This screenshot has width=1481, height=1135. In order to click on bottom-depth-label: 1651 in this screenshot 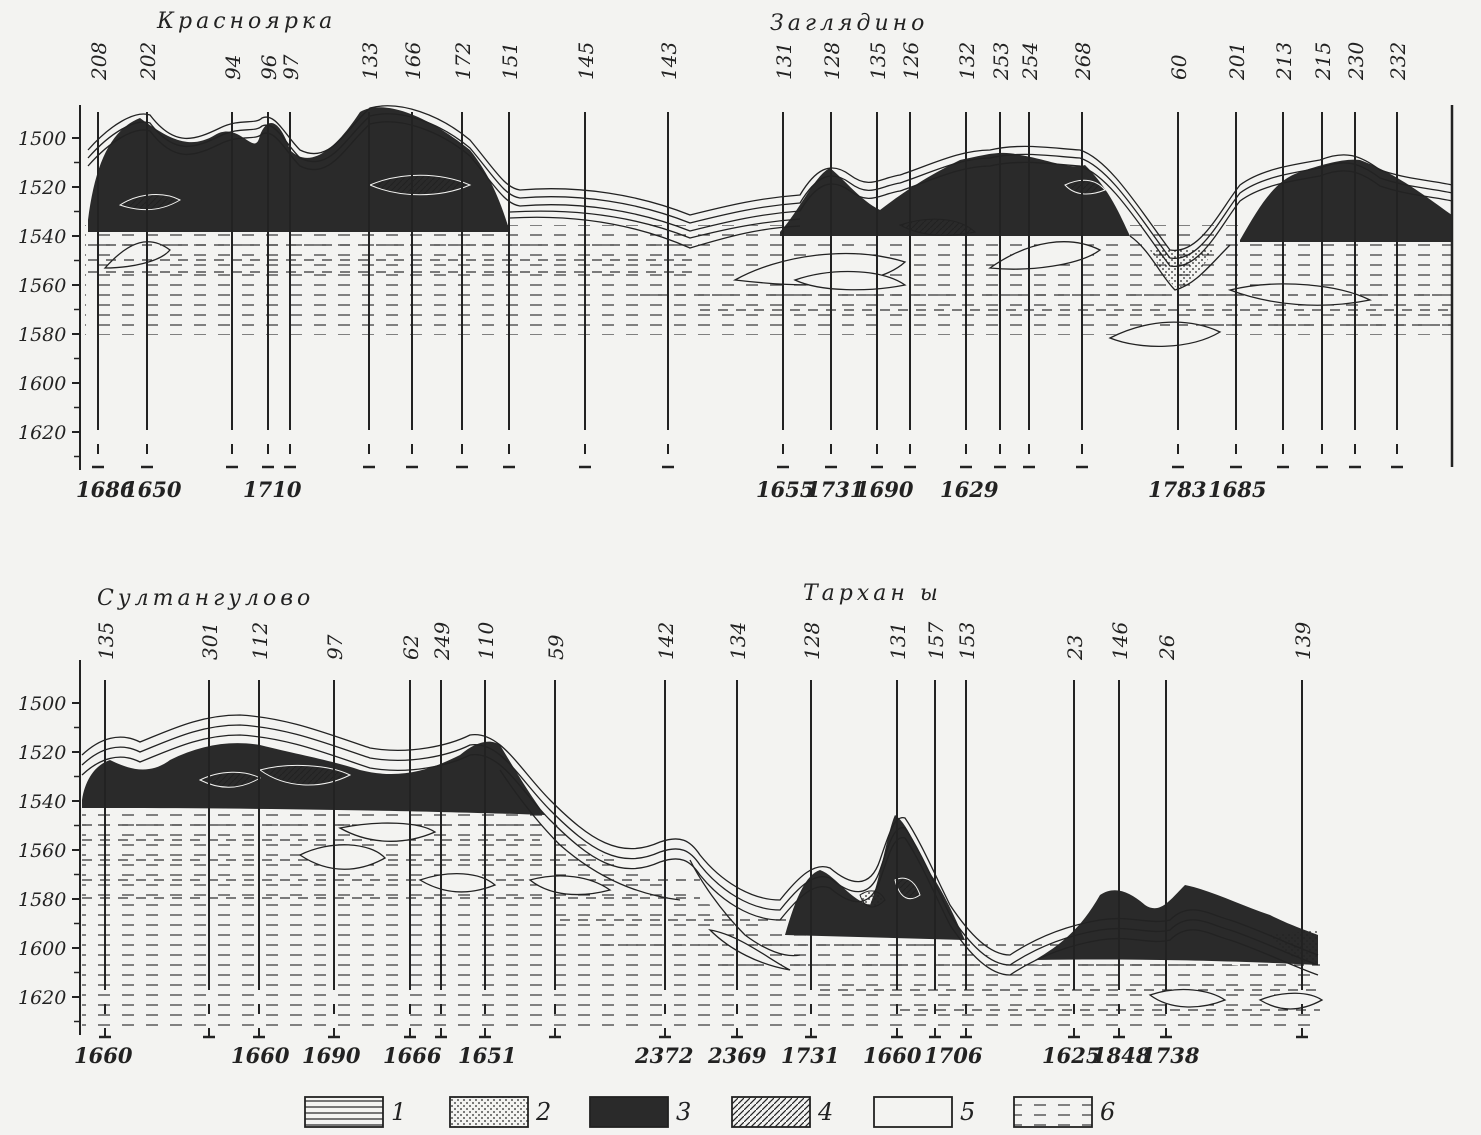, I will do `click(487, 1055)`.